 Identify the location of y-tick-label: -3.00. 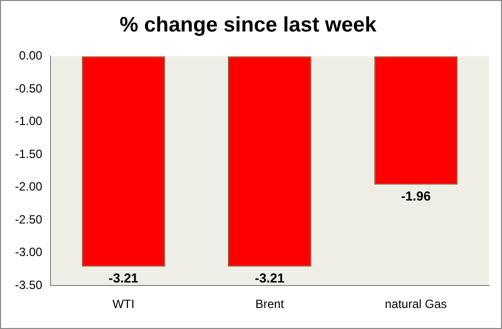
(28, 252).